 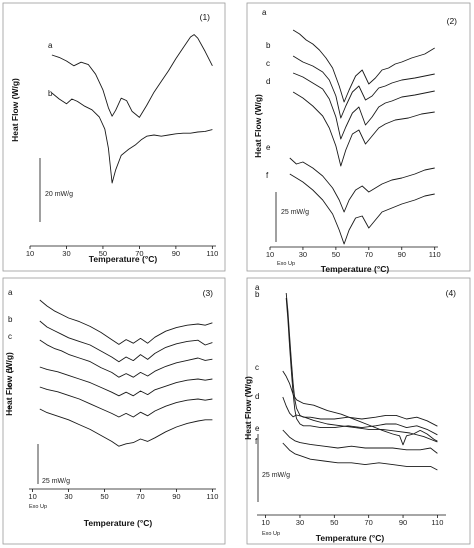 I want to click on panel-1-scale-bar-label: 20 mW/g, so click(x=59, y=194).